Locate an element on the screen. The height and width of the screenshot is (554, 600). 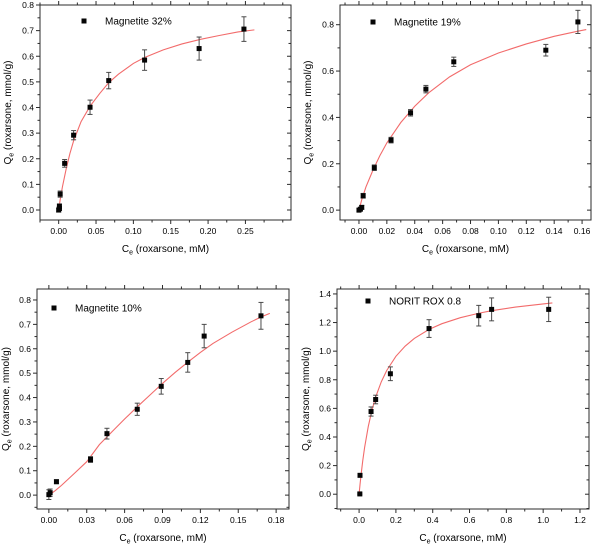
svg-text: 0.1 is located at coordinates (28, 184).